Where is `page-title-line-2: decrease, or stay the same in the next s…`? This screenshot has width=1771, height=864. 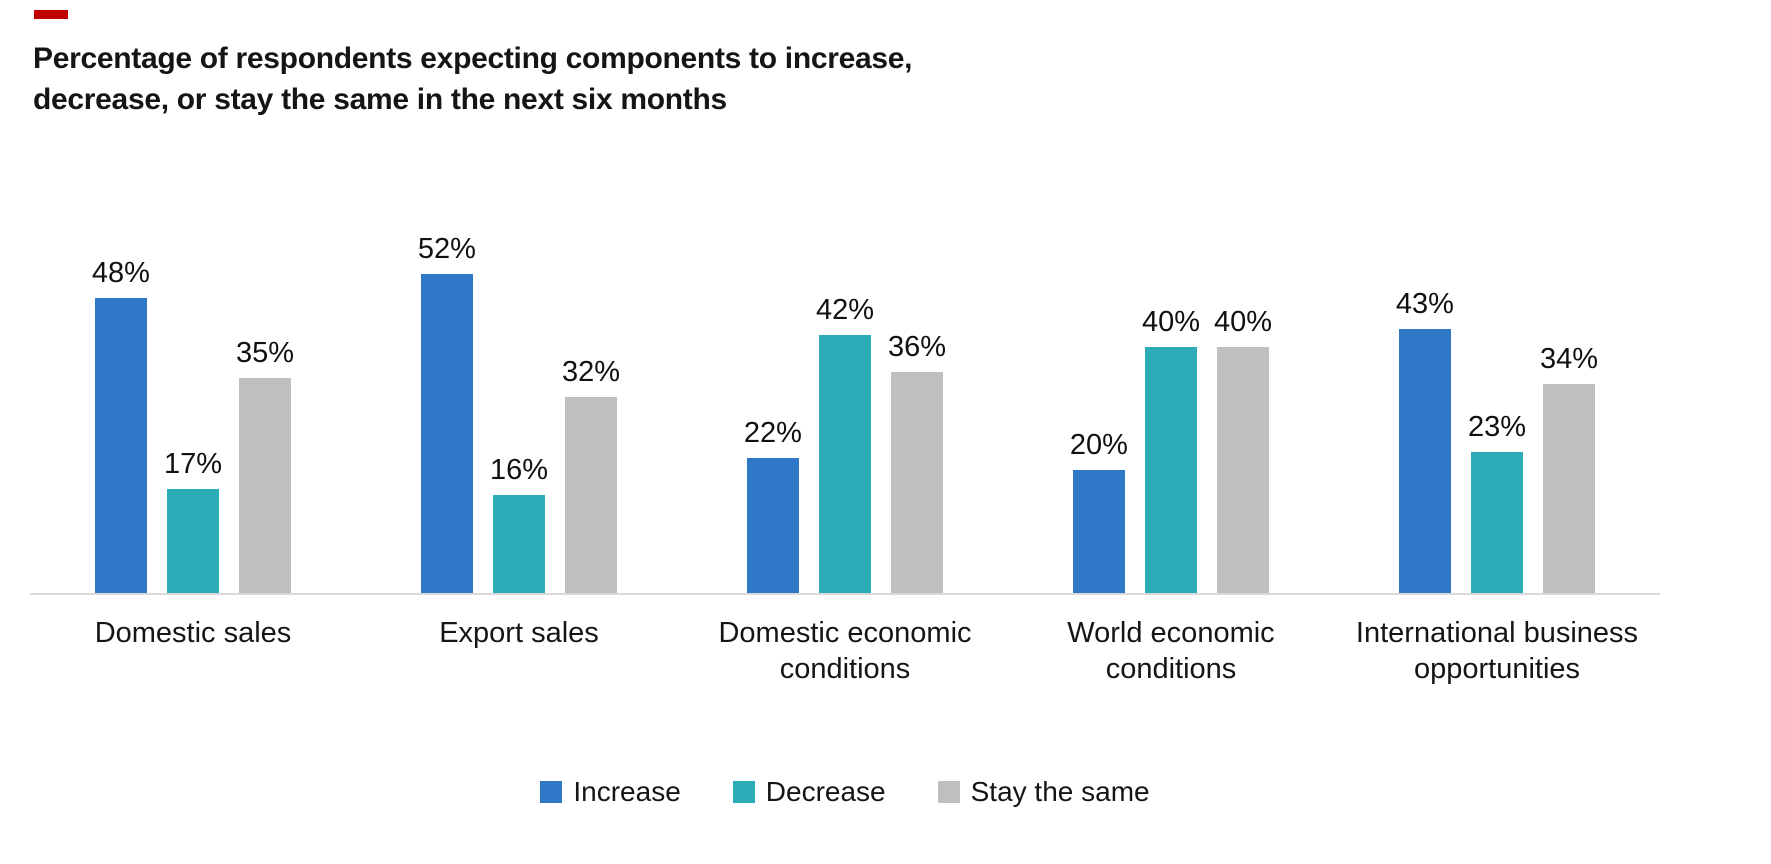
page-title-line-2: decrease, or stay the same in the next s… is located at coordinates (380, 99).